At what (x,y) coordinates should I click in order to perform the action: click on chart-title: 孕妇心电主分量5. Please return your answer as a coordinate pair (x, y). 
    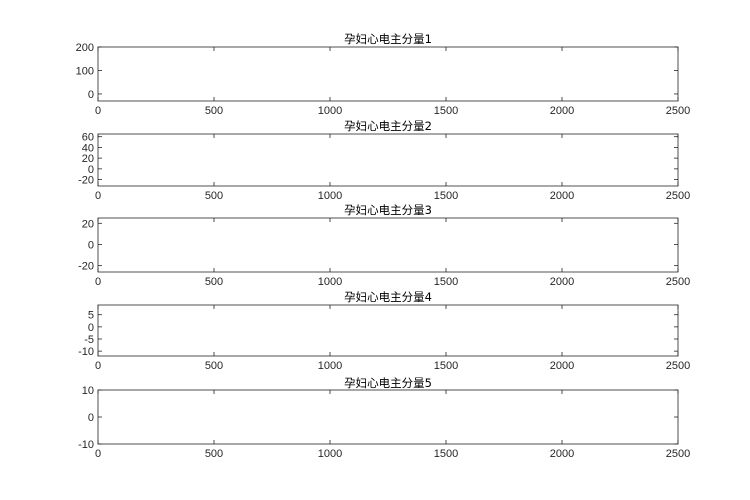
    Looking at the image, I should click on (388, 383).